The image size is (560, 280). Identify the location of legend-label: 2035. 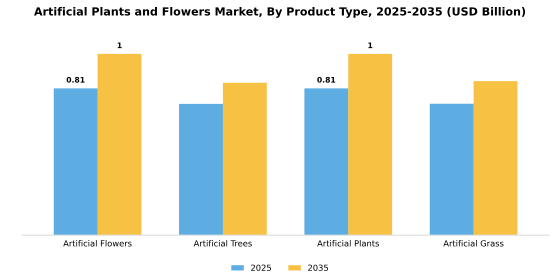
(318, 267).